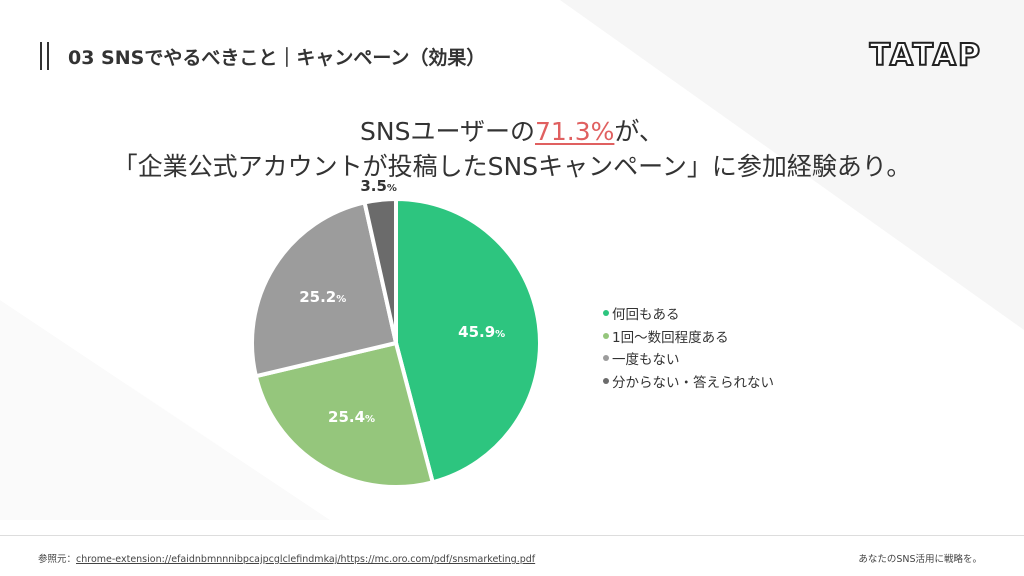 The width and height of the screenshot is (1024, 576). What do you see at coordinates (575, 131) in the screenshot?
I see `headline-highlight-percent: 71.3%` at bounding box center [575, 131].